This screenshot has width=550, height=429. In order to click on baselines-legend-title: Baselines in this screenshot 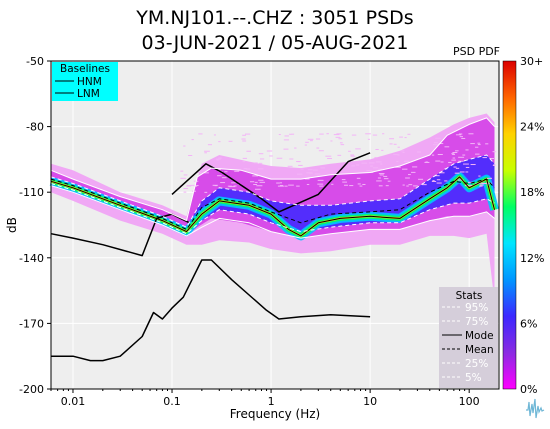, I will do `click(85, 69)`.